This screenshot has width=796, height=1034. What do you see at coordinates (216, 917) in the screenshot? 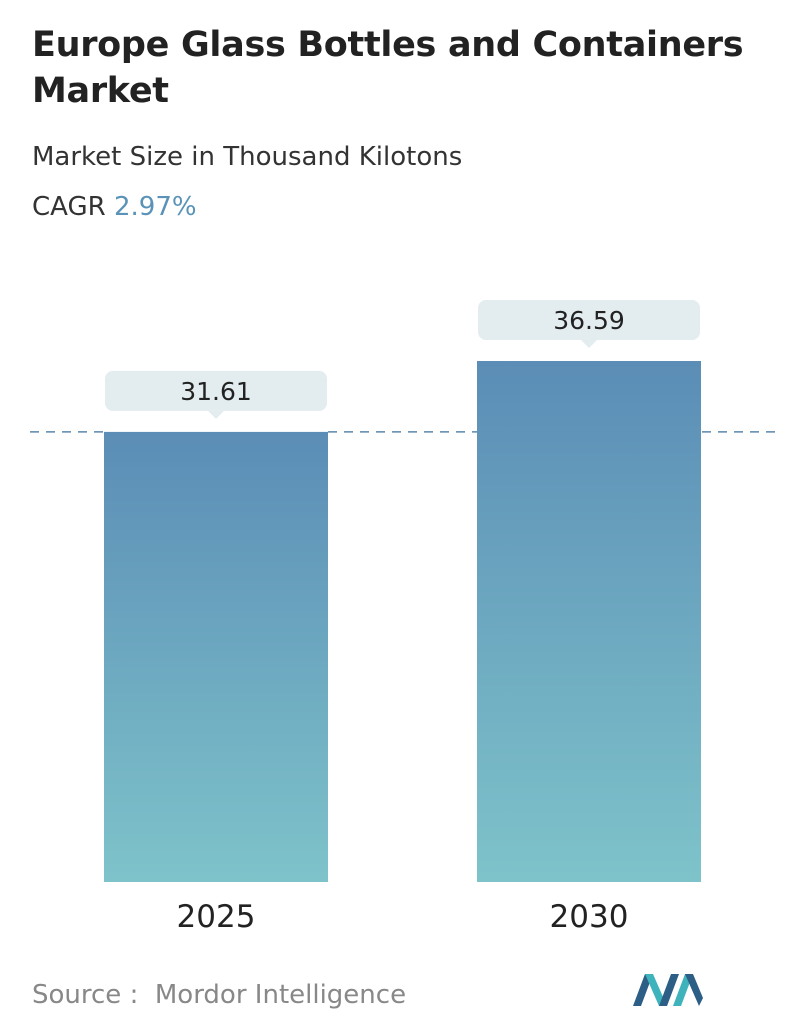
I see `category-label-2025: 2025` at bounding box center [216, 917].